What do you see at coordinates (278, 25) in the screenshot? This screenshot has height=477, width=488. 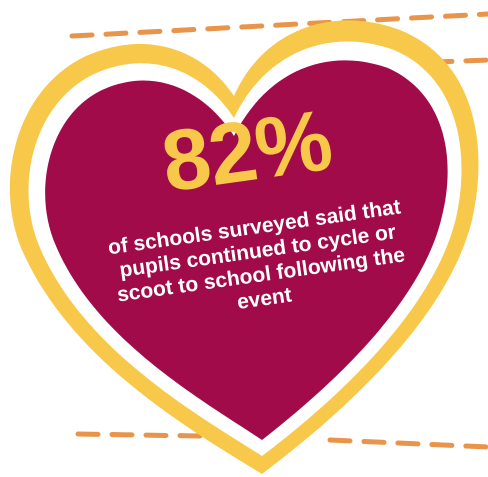 I see `dashed-line-top` at bounding box center [278, 25].